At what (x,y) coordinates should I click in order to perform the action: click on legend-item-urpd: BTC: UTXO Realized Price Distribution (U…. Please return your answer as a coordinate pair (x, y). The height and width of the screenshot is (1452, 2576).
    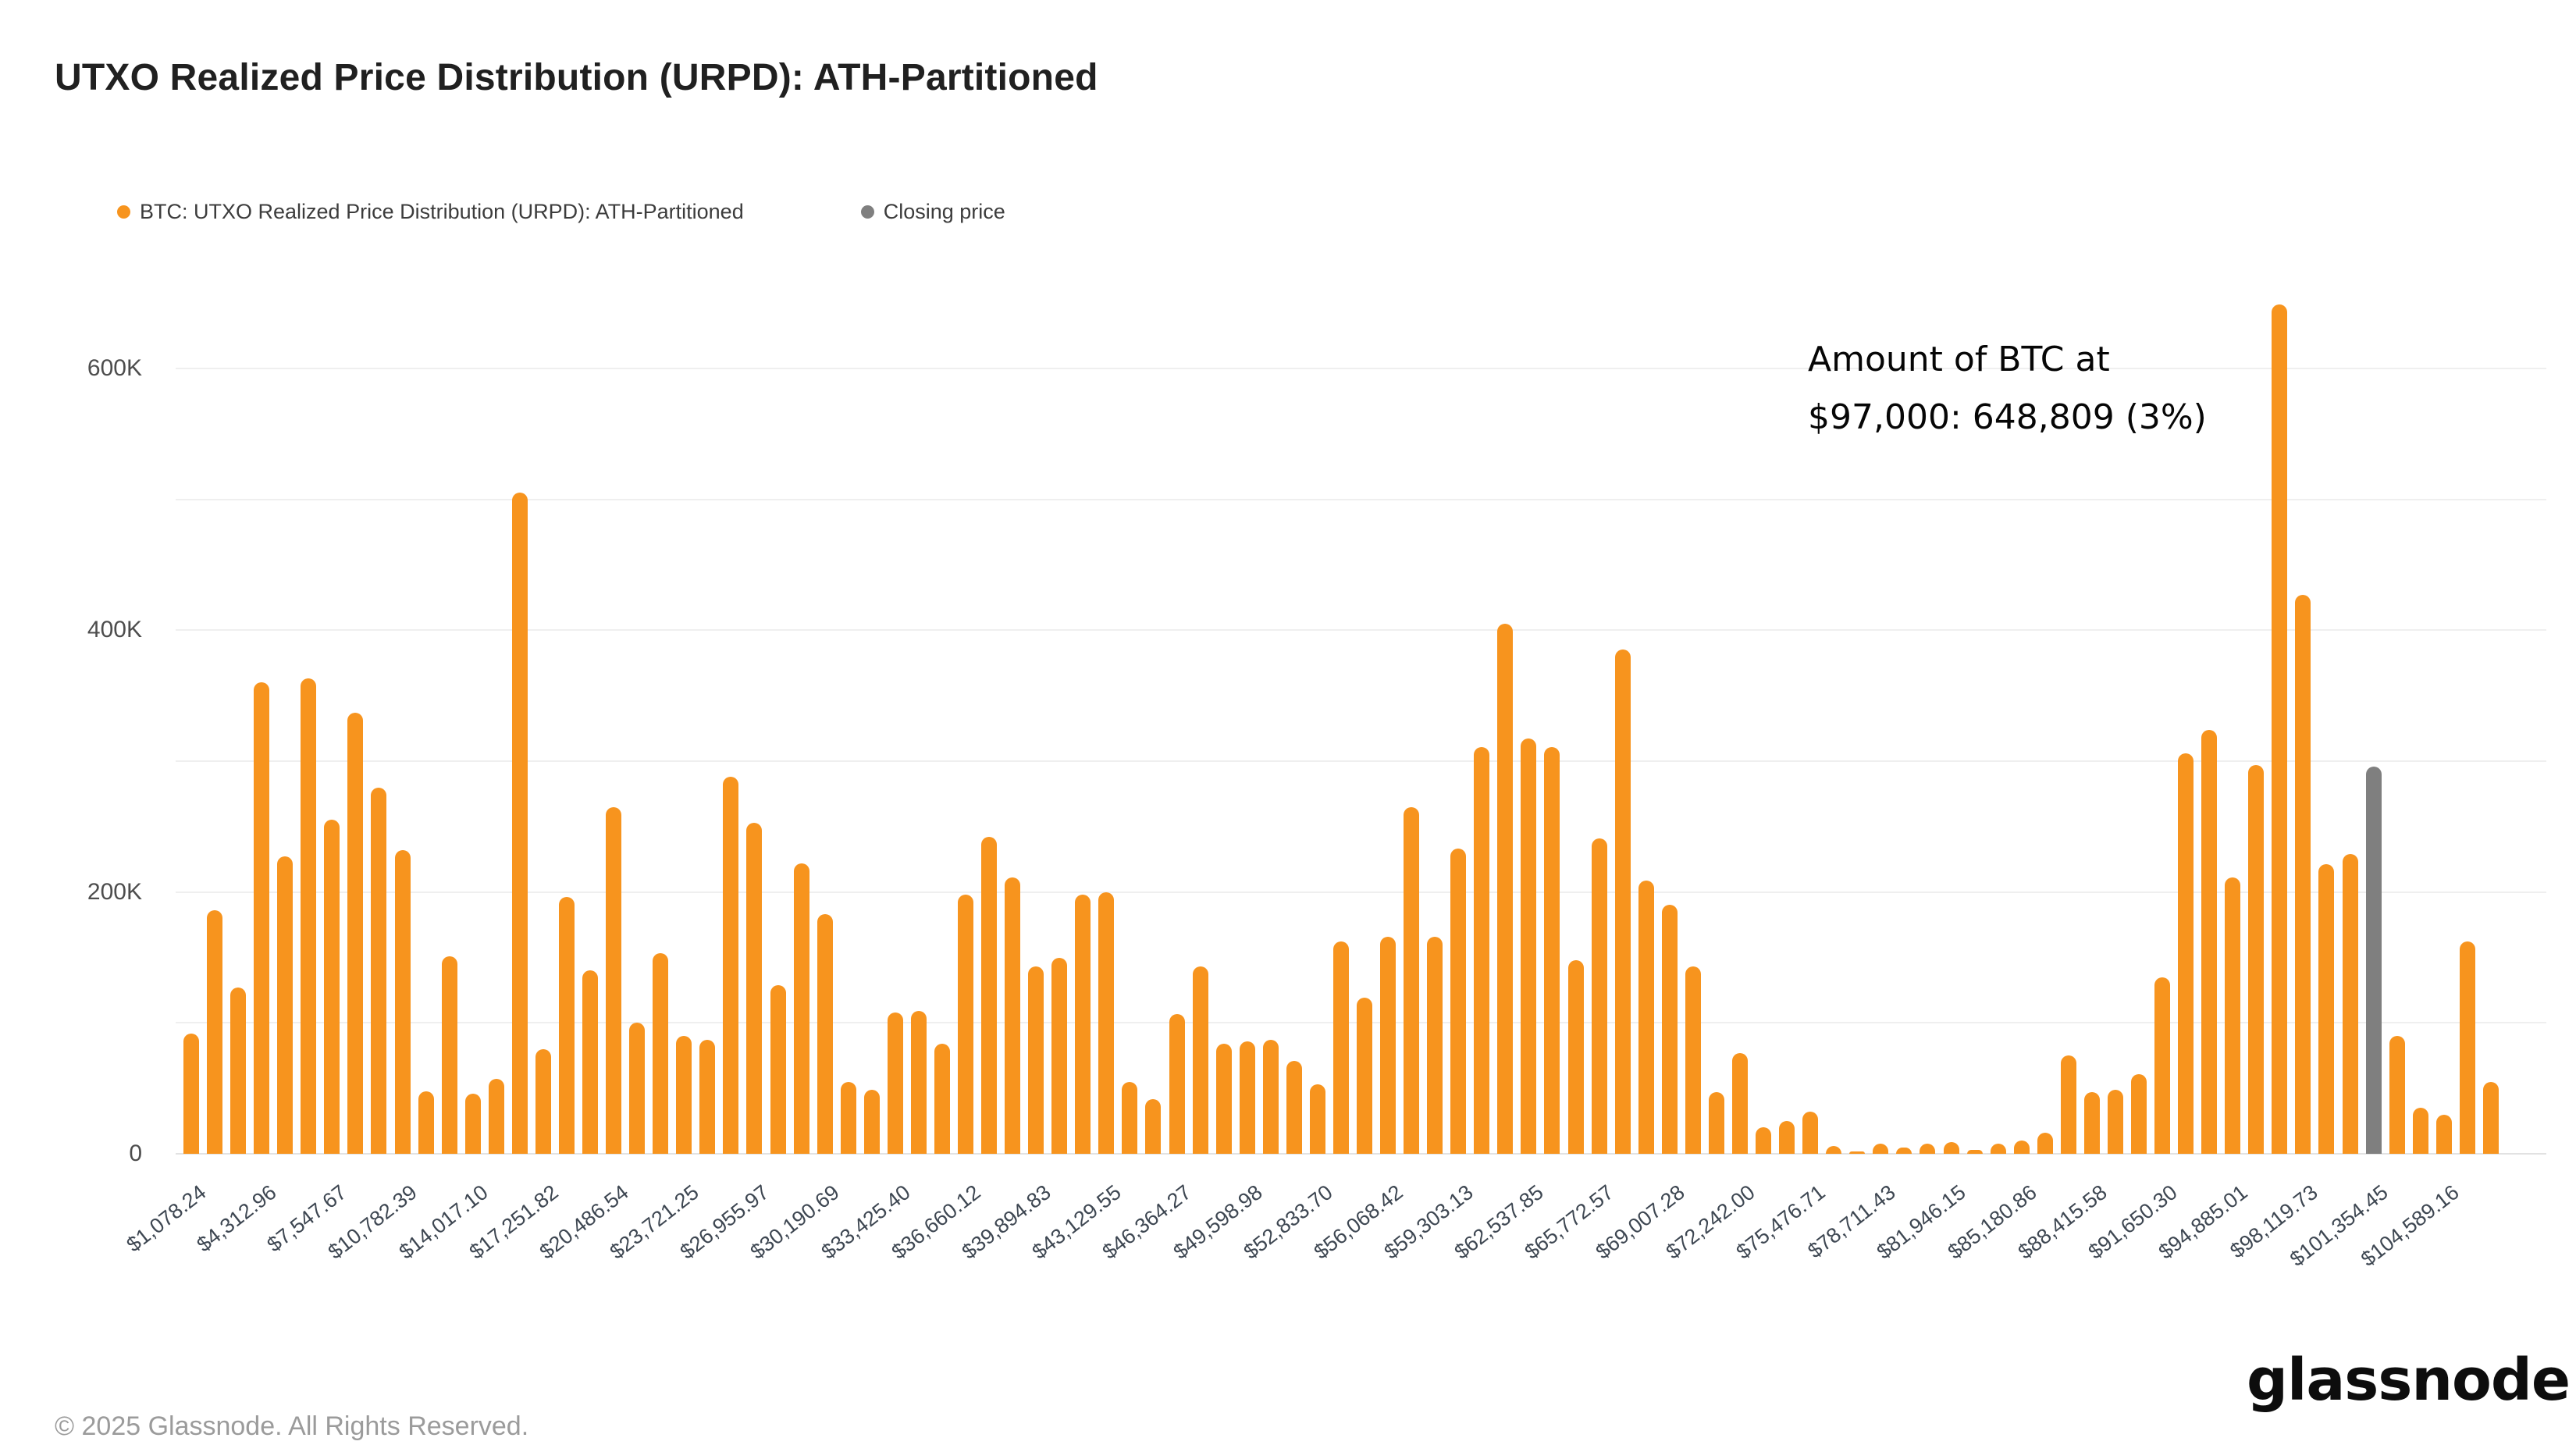
    Looking at the image, I should click on (430, 212).